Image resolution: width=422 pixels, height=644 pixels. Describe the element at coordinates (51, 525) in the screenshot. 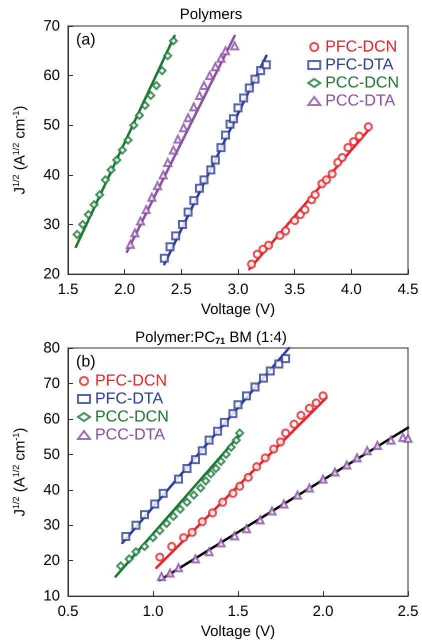

I see `y-tick-label: 30` at that location.